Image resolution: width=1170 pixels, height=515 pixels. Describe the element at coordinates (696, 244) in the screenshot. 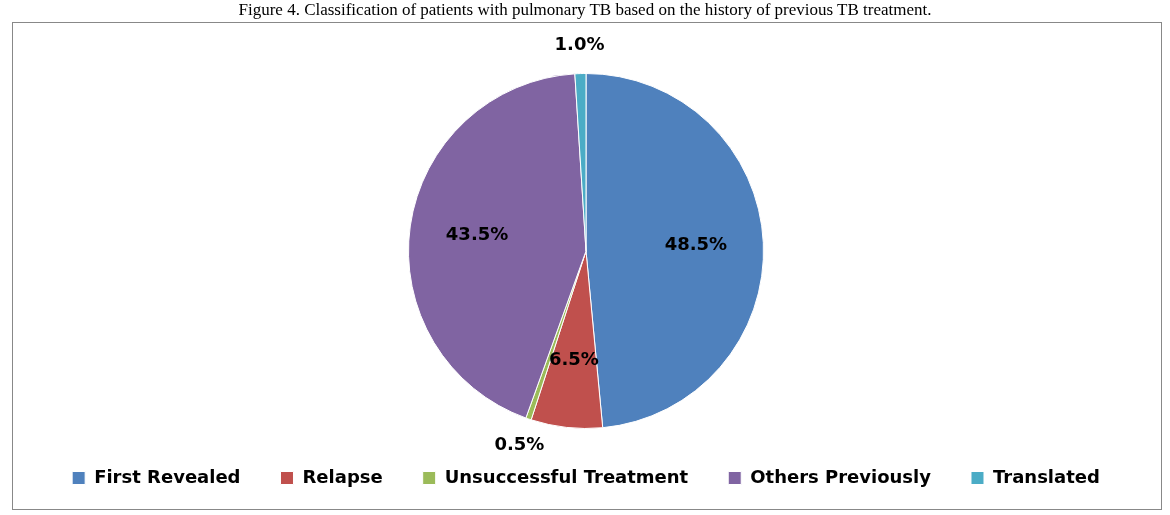

I see `data-label: 48.5%` at that location.